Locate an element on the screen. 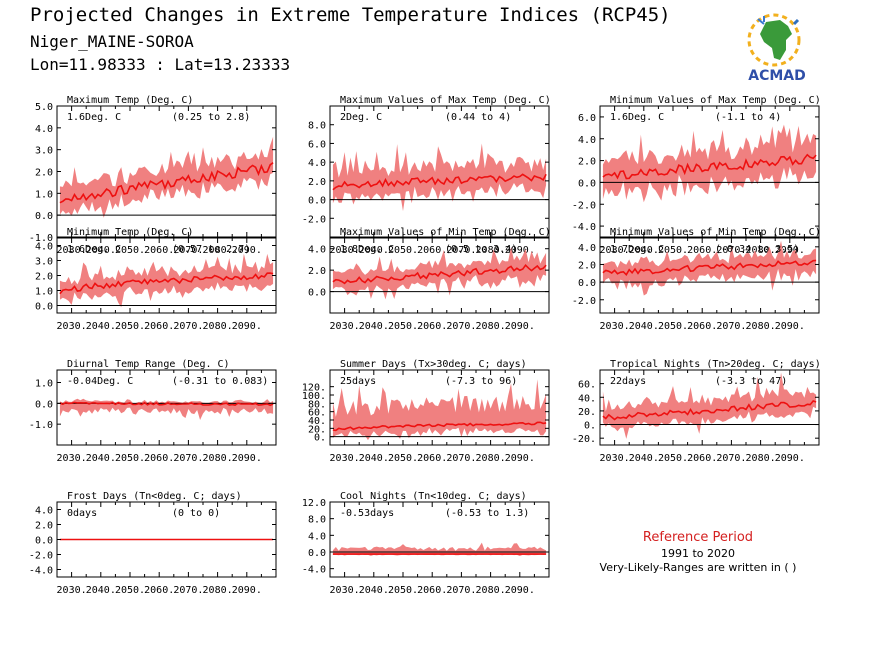  panel-title: Minimum Values of Min Temp (Deg. C) is located at coordinates (715, 232).